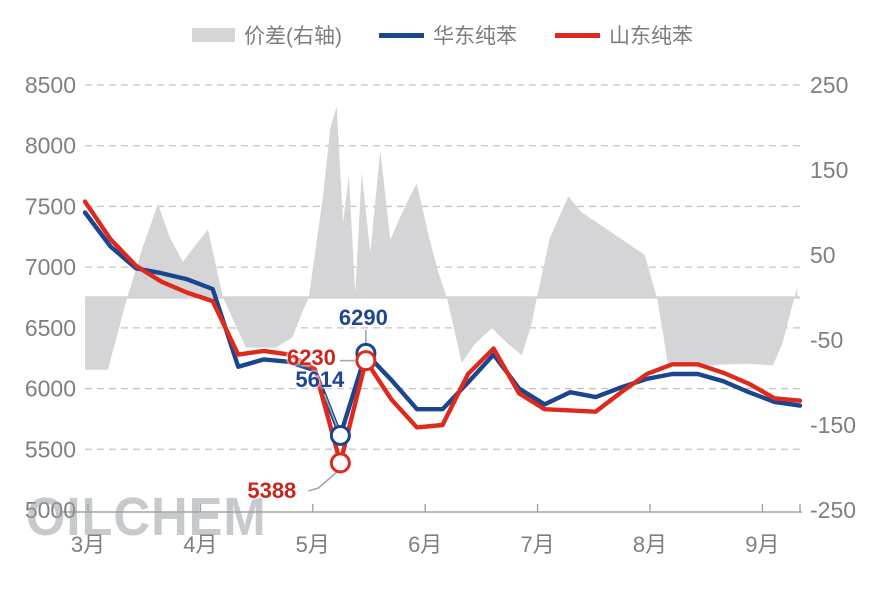  I want to click on left-axis-label: 8500, so click(50, 85).